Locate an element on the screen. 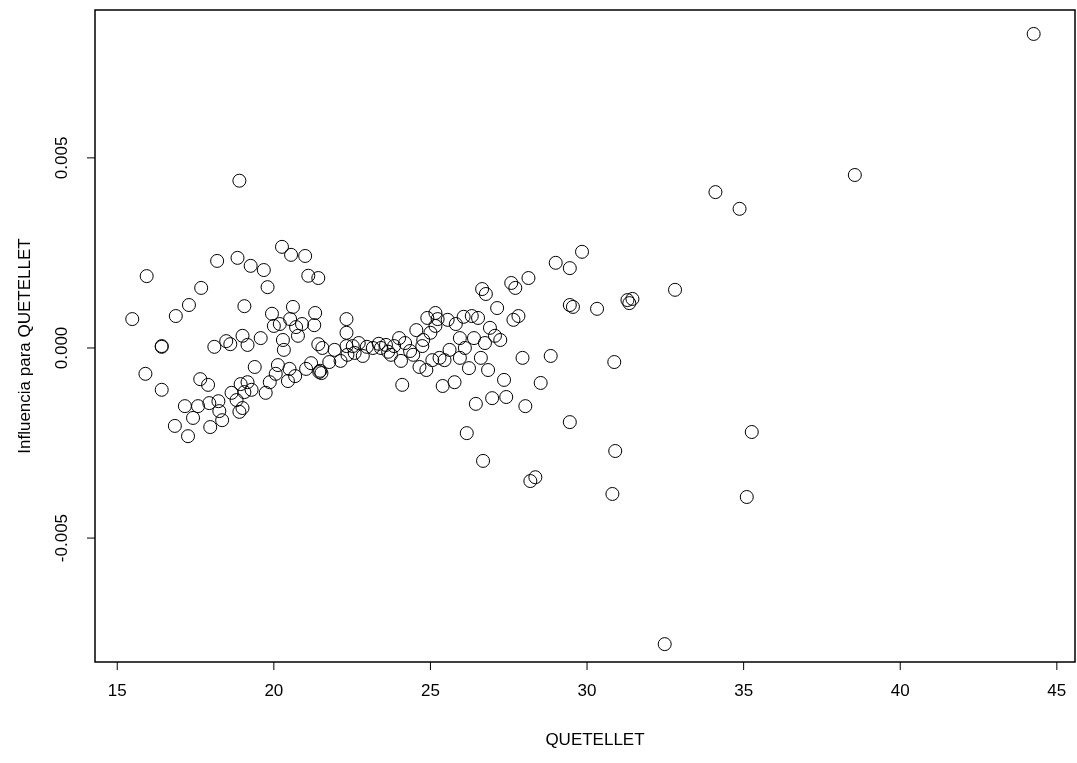 The width and height of the screenshot is (1077, 763). x-tick-label: 45 is located at coordinates (1057, 690).